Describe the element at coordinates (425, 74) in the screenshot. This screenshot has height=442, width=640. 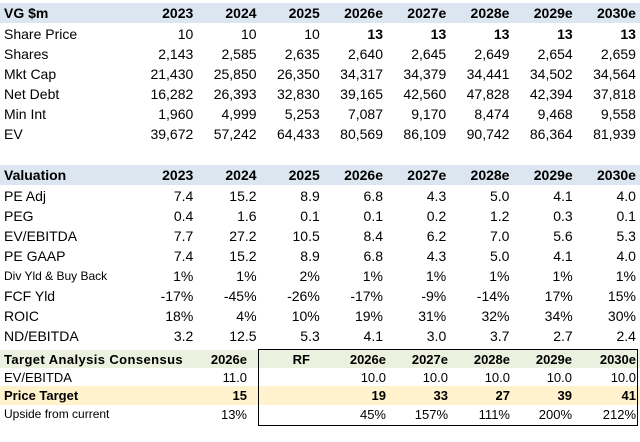
I see `cell: 34,379` at that location.